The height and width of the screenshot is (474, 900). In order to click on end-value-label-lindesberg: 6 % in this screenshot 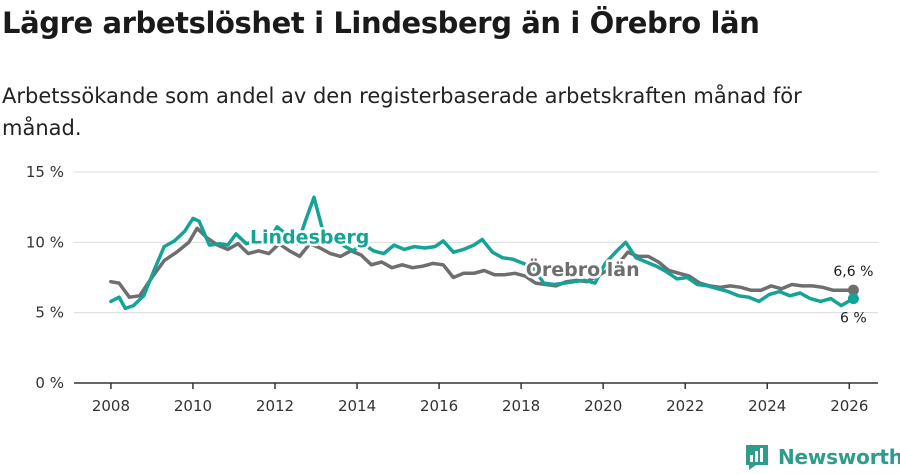, I will do `click(853, 319)`.